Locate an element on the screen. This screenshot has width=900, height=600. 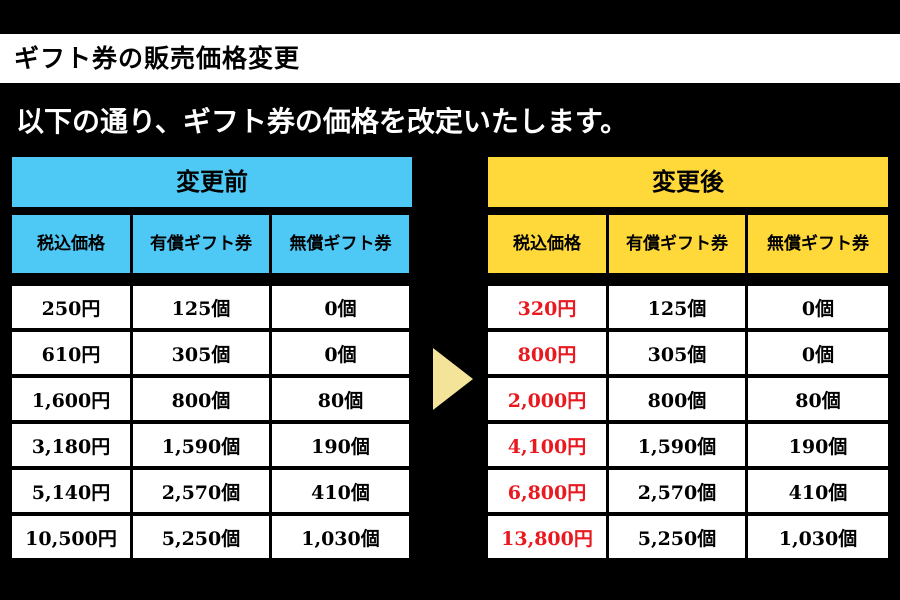
table-row: 13,800円 5,250個 1,030個 is located at coordinates (688, 539).